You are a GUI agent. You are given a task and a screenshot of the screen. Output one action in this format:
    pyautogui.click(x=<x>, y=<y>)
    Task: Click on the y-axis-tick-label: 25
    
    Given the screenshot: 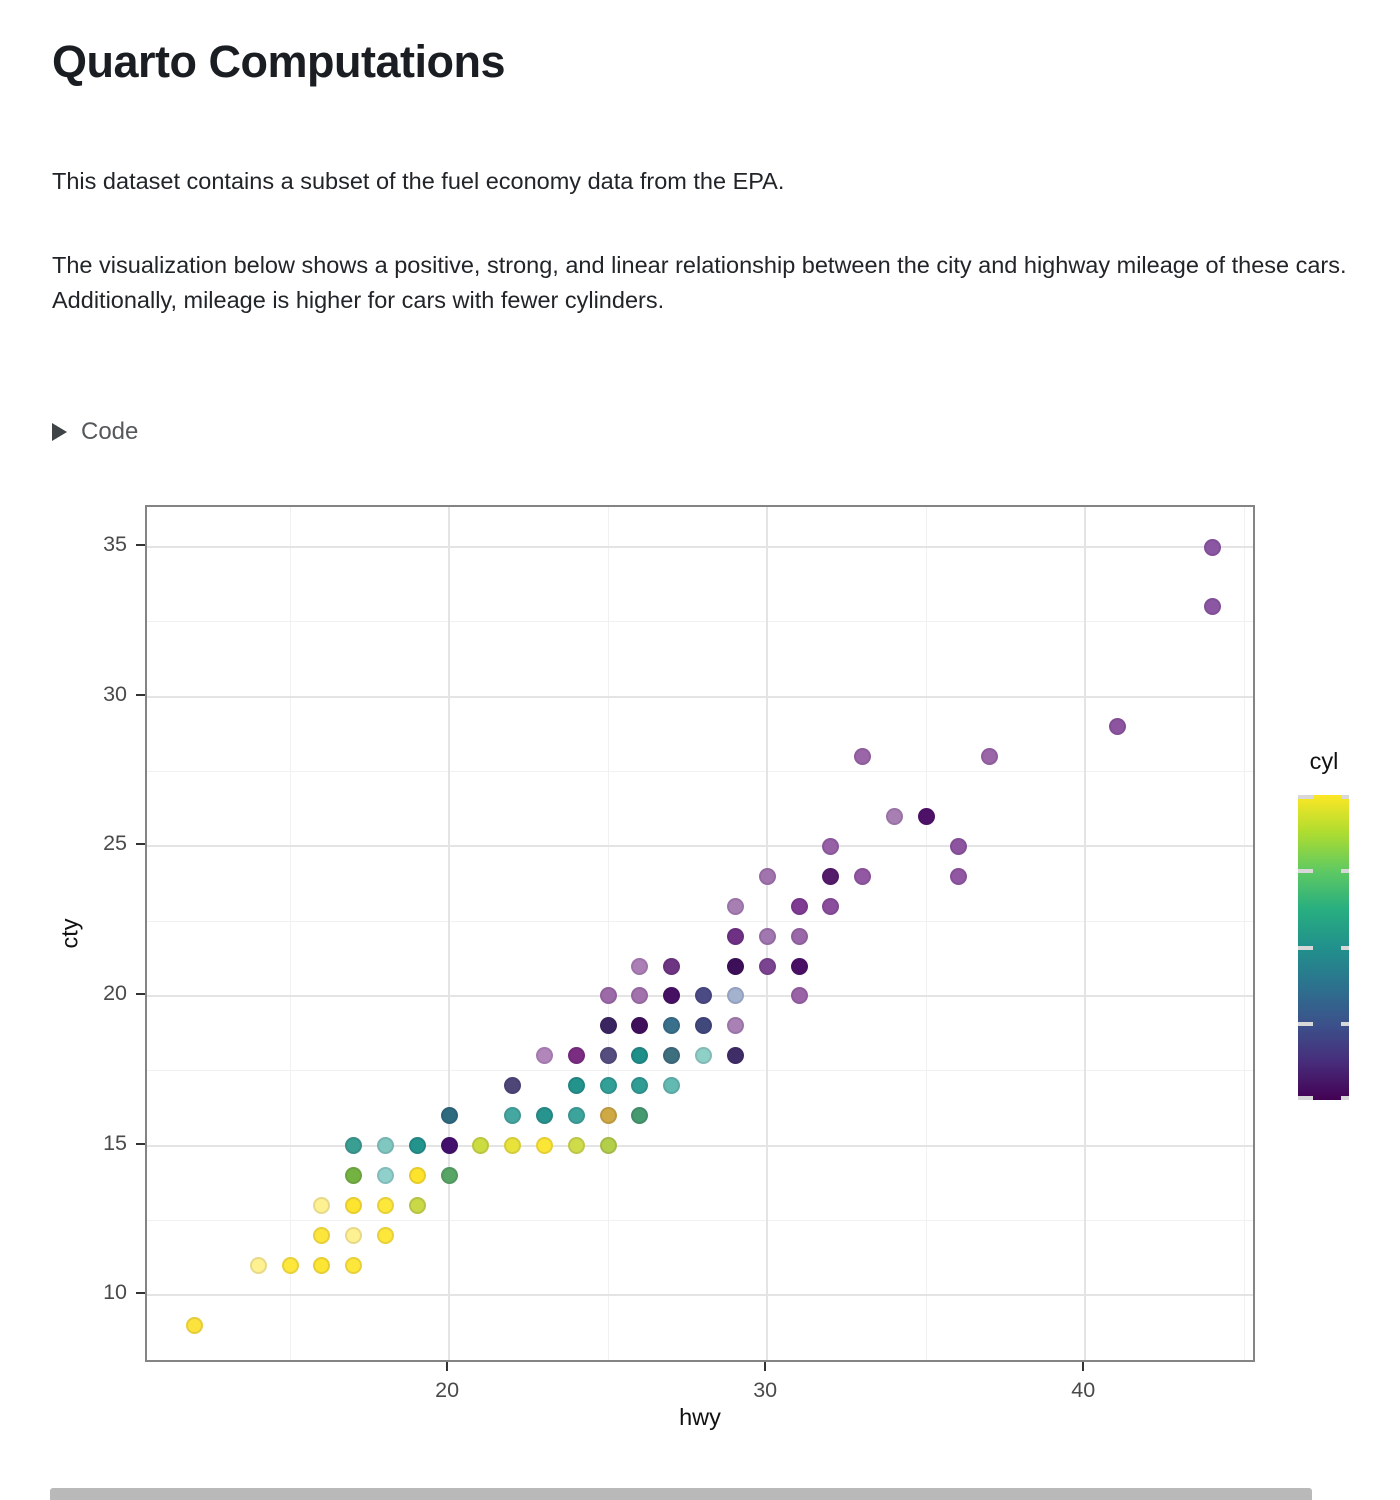 What is the action you would take?
    pyautogui.click(x=115, y=843)
    